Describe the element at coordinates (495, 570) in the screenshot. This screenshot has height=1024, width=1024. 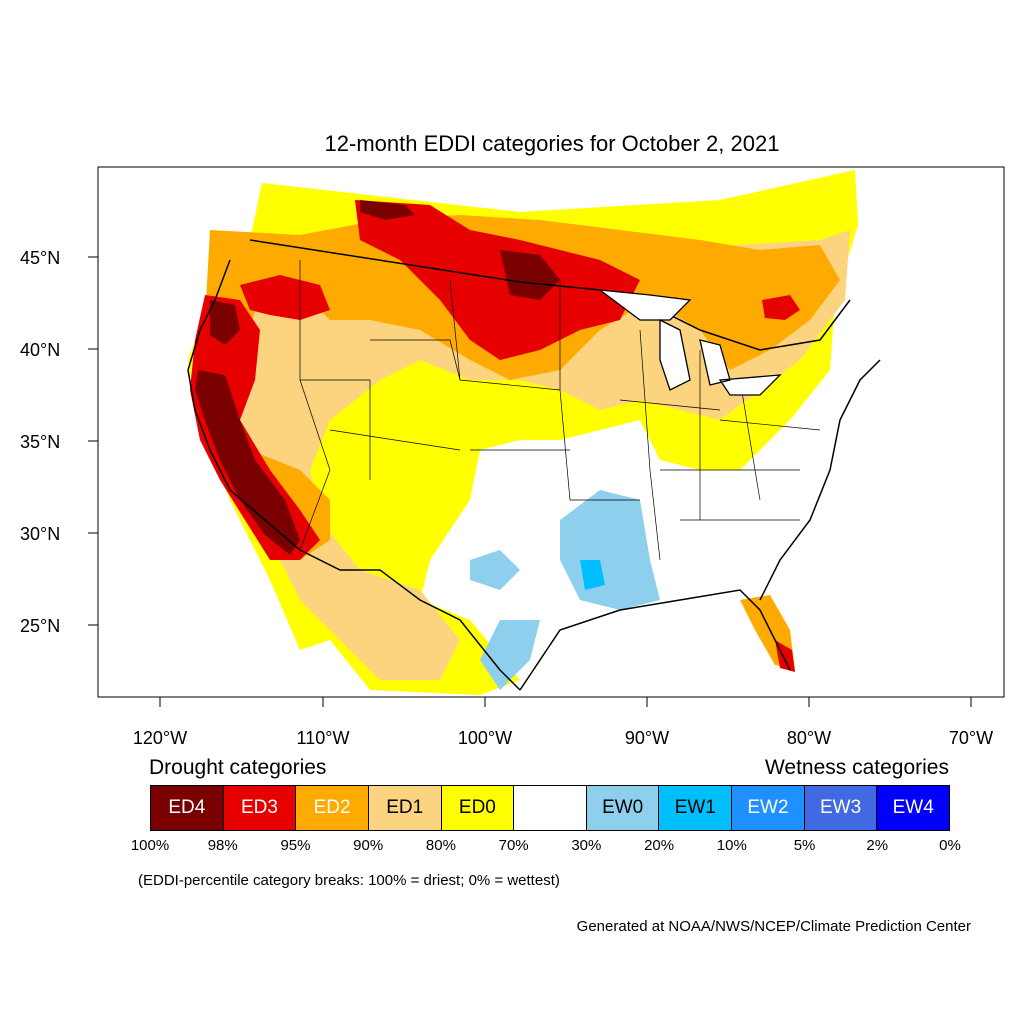
I see `ew0-texas` at that location.